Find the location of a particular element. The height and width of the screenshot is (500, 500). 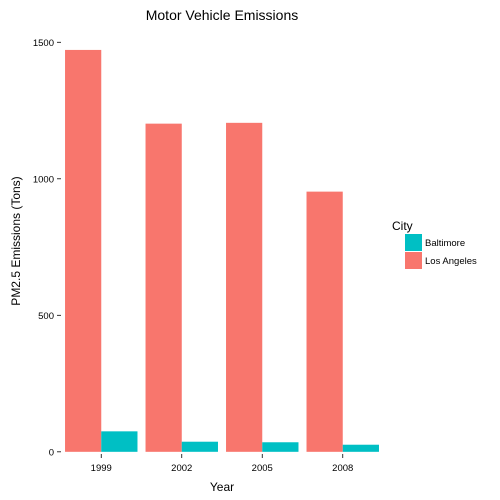

bar-los-angeles-2008 is located at coordinates (324, 321).